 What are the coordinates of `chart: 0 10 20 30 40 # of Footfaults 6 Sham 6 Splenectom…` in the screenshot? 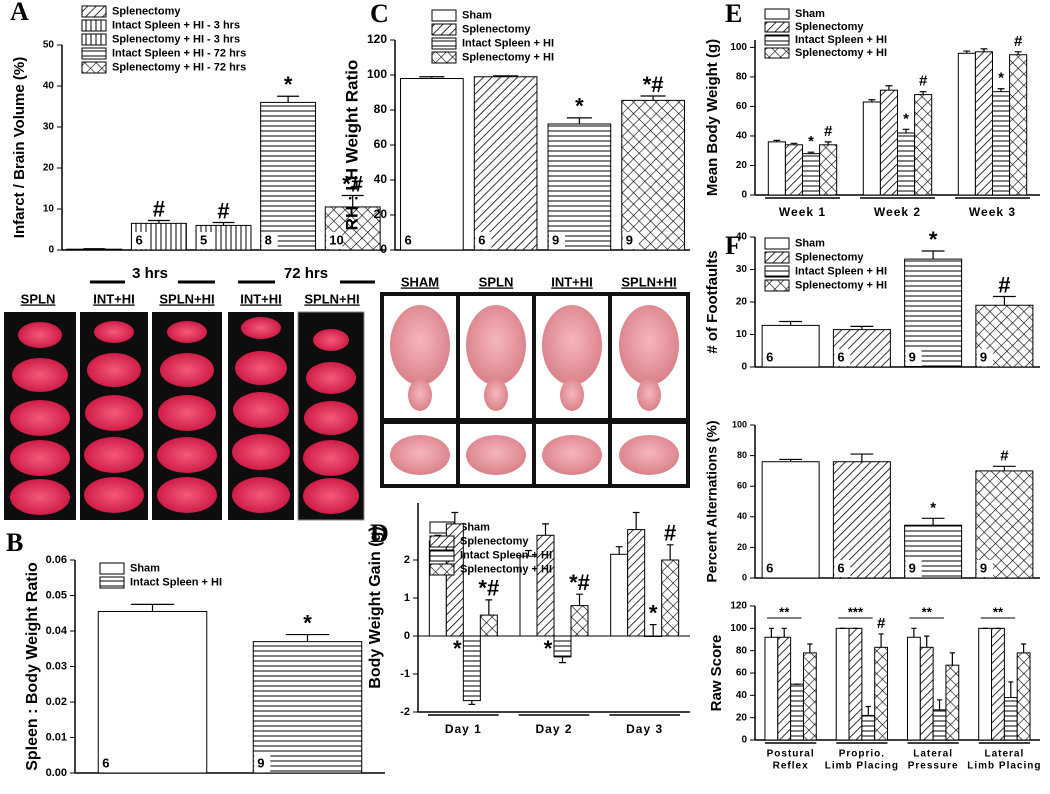 It's located at (872, 300).